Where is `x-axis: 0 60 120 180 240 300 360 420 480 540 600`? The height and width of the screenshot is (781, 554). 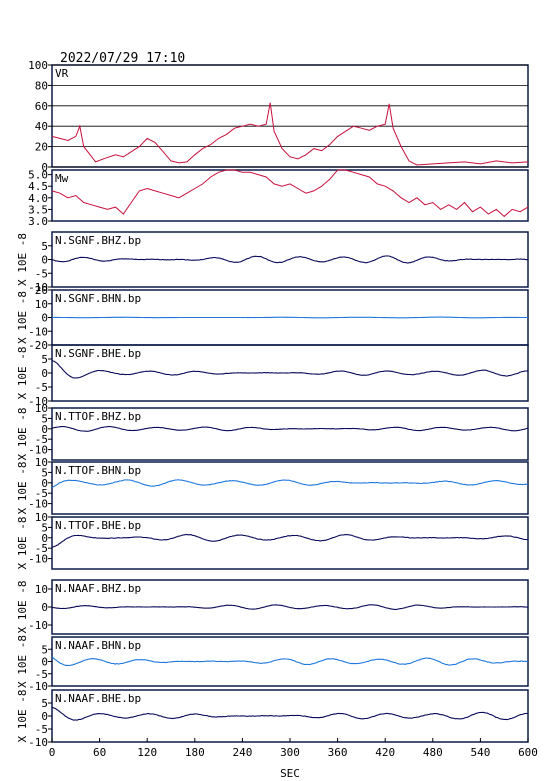
x-axis: 0 60 120 180 240 300 360 420 480 540 600 is located at coordinates (293, 748).